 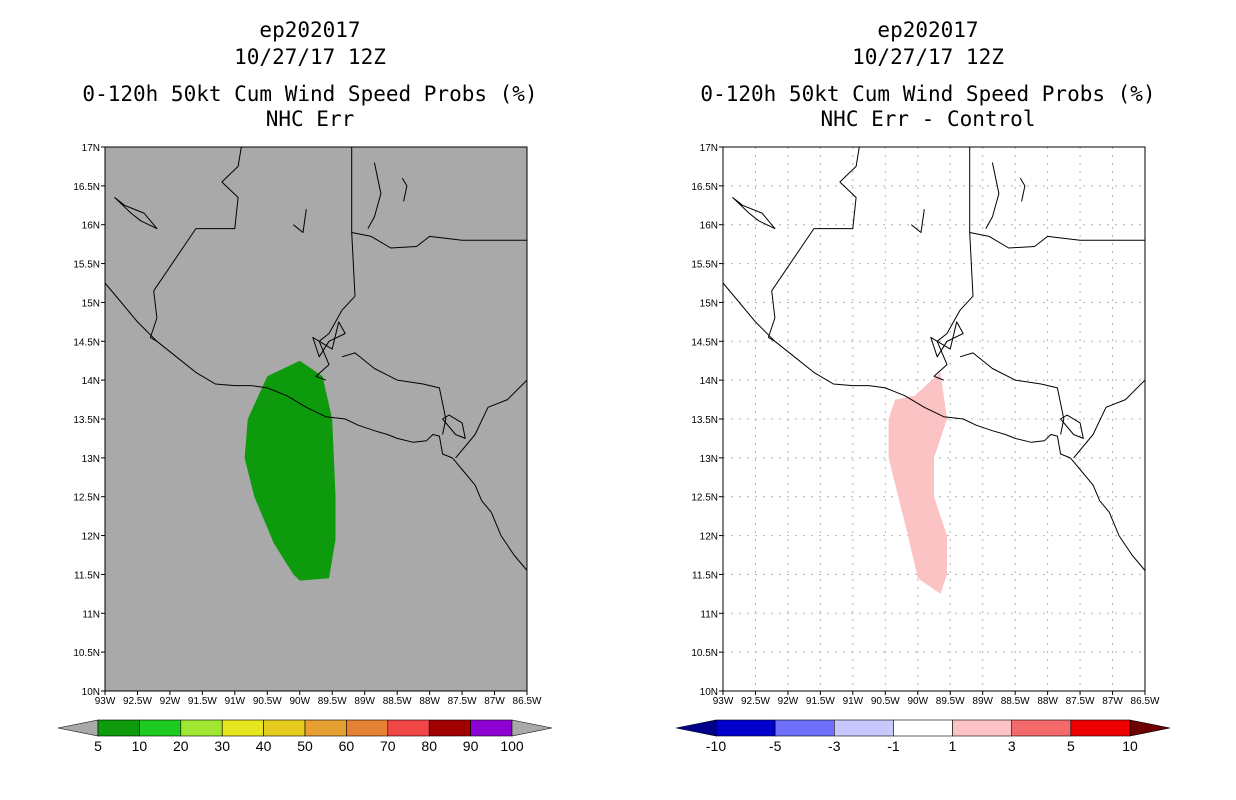 What do you see at coordinates (755, 701) in the screenshot?
I see `right-lon-tick-label: 92.5W` at bounding box center [755, 701].